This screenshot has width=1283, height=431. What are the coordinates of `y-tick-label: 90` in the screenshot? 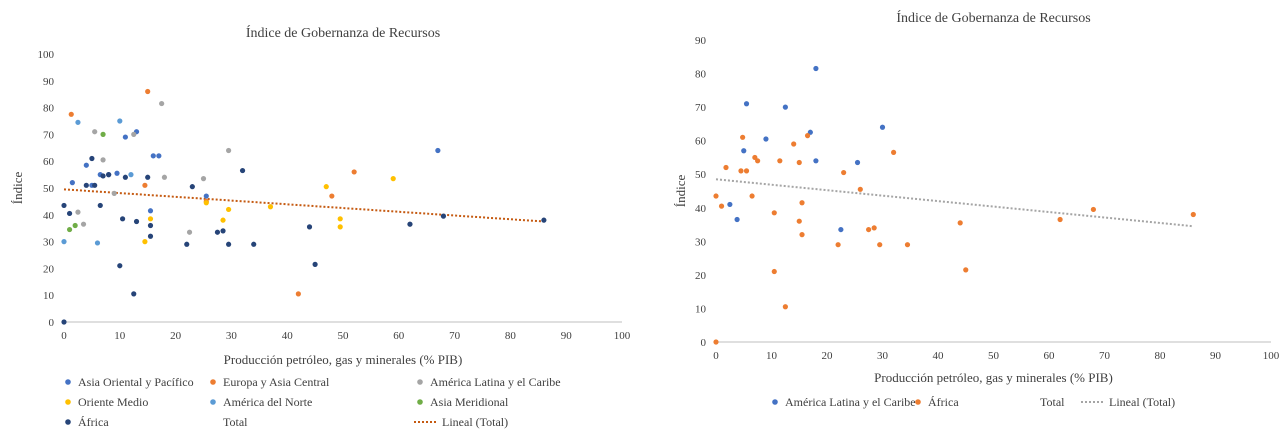 It's located at (701, 41).